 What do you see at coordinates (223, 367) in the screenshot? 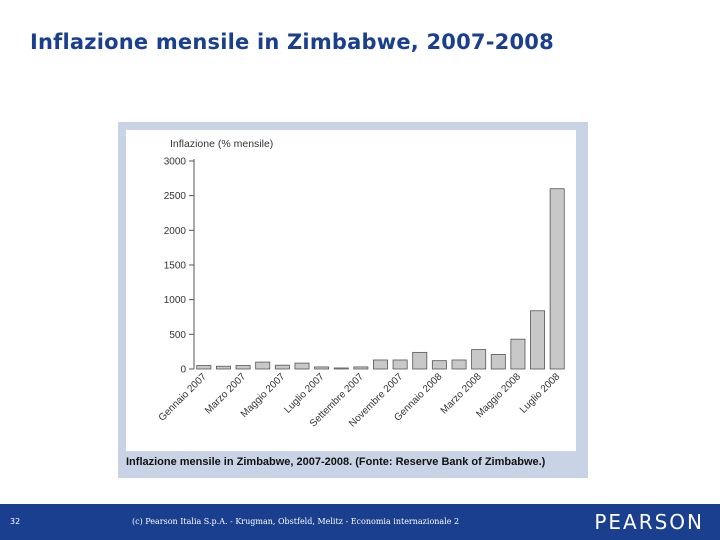
I see `bar-febbraio-2007` at bounding box center [223, 367].